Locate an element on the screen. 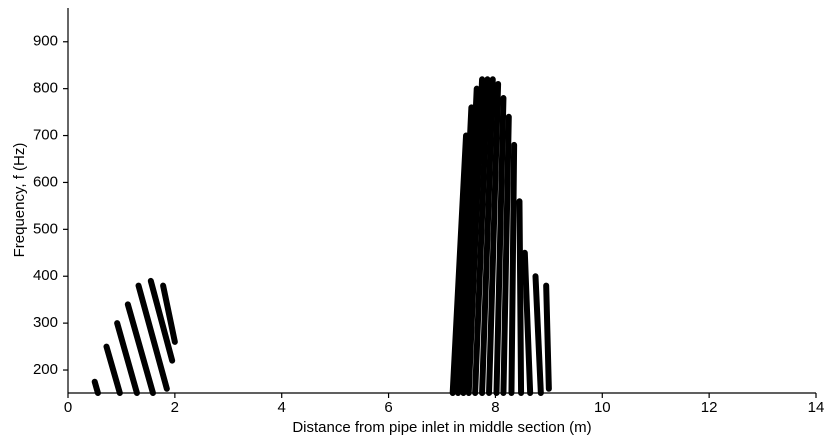 The width and height of the screenshot is (826, 441). x-tick-label: 8 is located at coordinates (495, 407).